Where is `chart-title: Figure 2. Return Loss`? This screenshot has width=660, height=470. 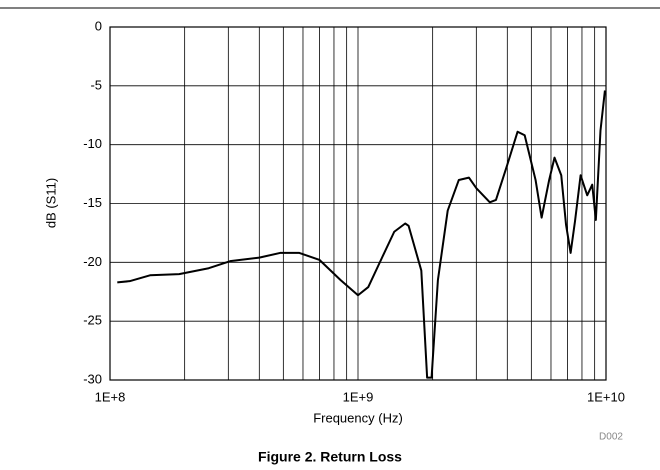 chart-title: Figure 2. Return Loss is located at coordinates (330, 457).